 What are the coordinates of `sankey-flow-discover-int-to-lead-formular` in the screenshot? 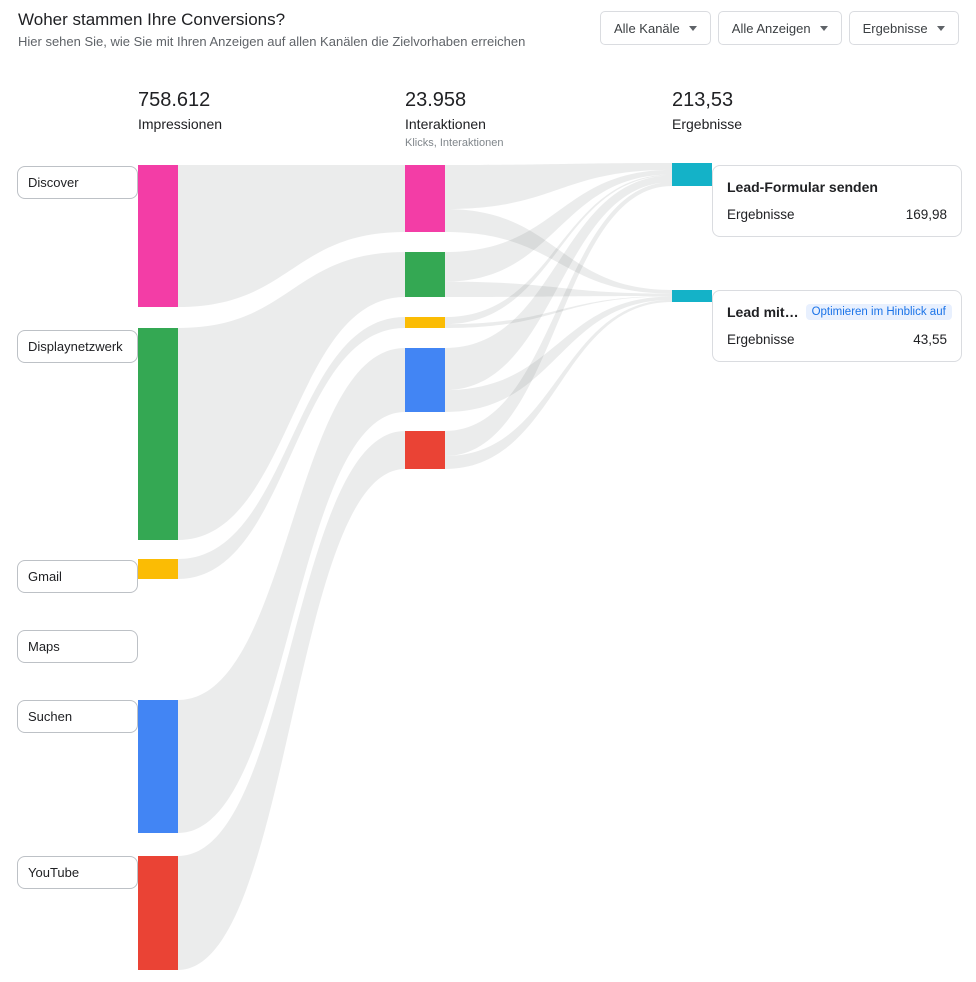 It's located at (558, 186).